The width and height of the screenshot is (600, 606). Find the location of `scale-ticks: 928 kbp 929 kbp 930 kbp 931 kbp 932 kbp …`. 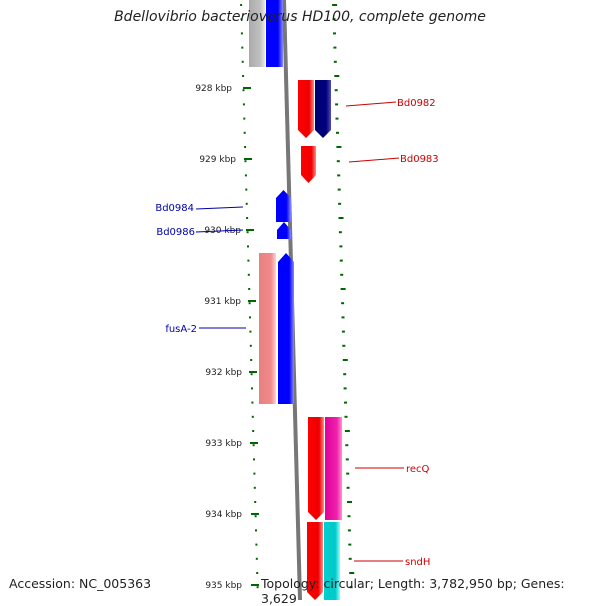

scale-ticks: 928 kbp 929 kbp 930 kbp 931 kbp 932 kbp … is located at coordinates (227, 337).